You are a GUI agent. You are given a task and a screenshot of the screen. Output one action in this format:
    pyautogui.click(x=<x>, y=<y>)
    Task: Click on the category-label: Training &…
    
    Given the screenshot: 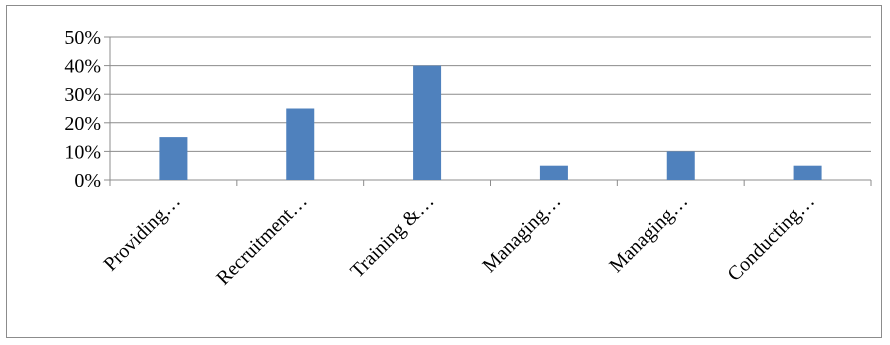 What is the action you would take?
    pyautogui.click(x=392, y=236)
    